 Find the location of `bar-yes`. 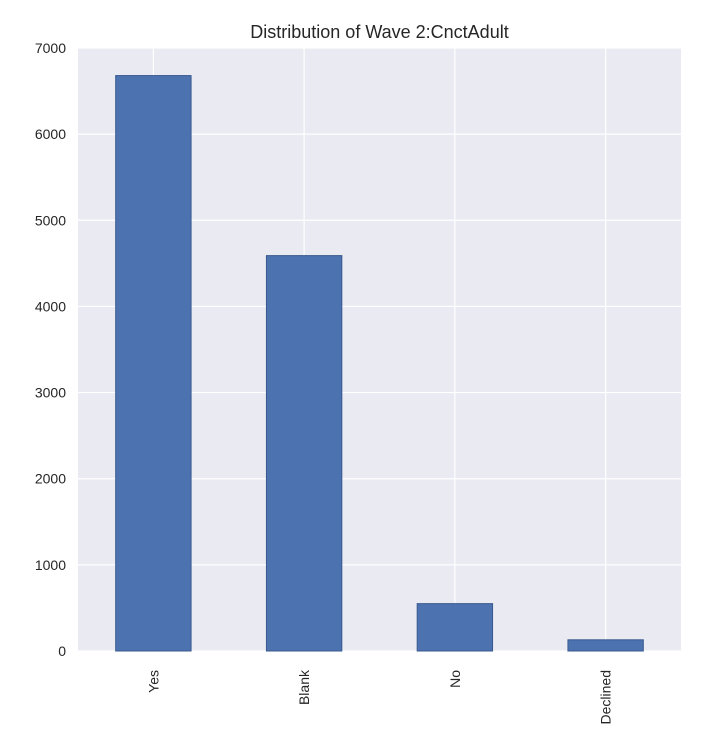

bar-yes is located at coordinates (153, 363).